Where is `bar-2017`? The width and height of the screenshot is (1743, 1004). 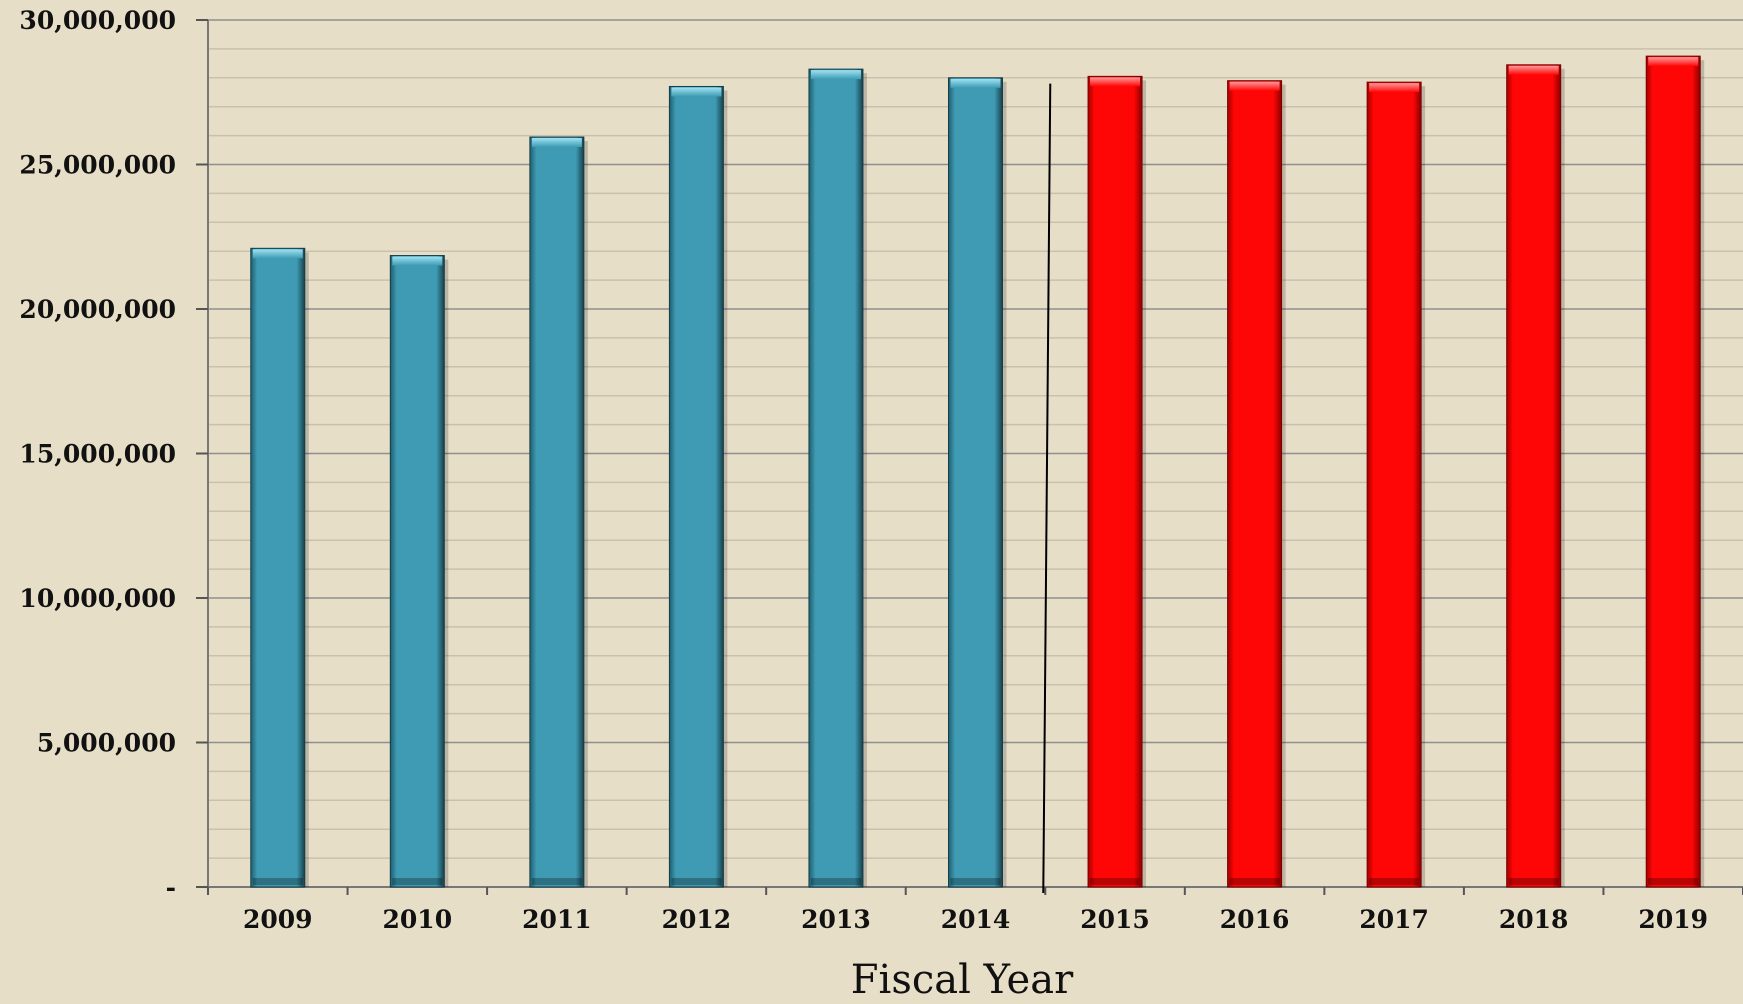 bar-2017 is located at coordinates (1396, 484).